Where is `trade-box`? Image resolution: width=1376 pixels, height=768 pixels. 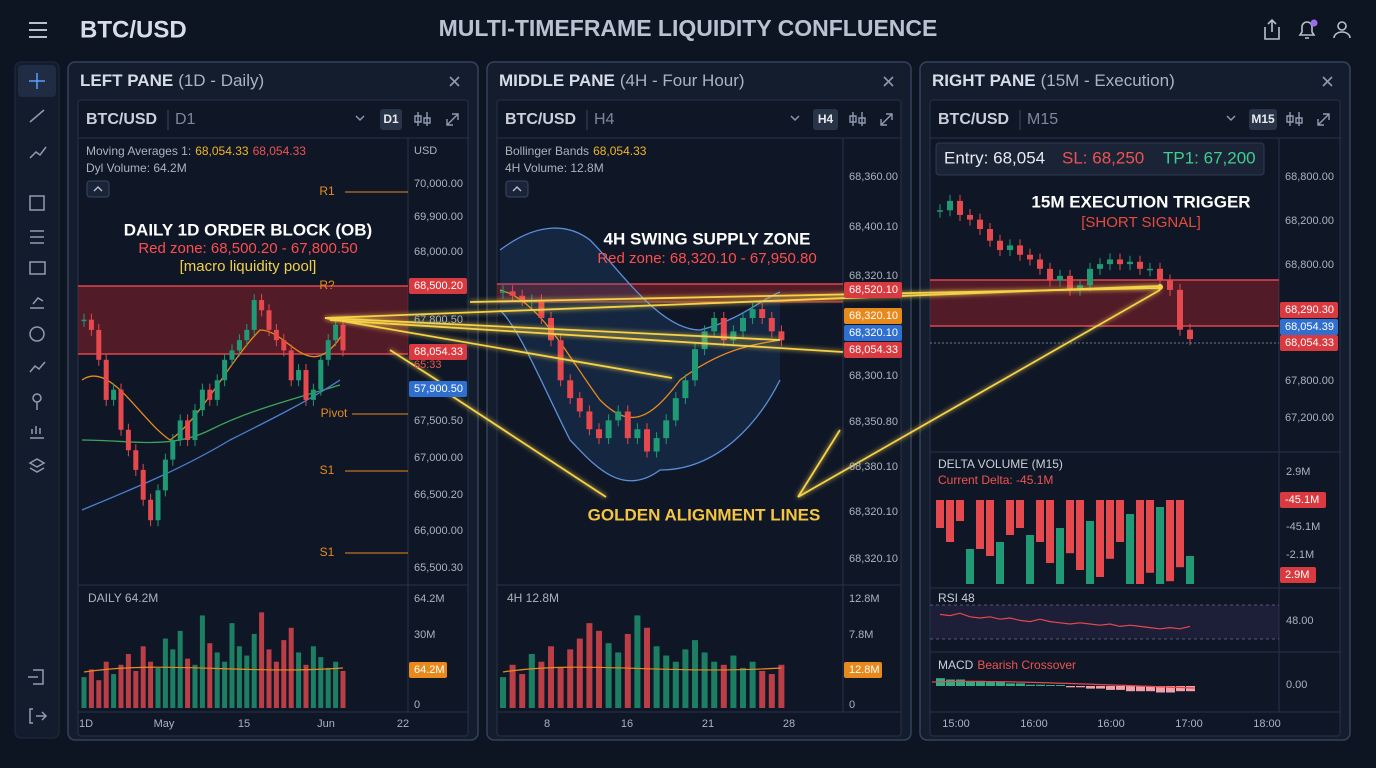 trade-box is located at coordinates (1100, 159).